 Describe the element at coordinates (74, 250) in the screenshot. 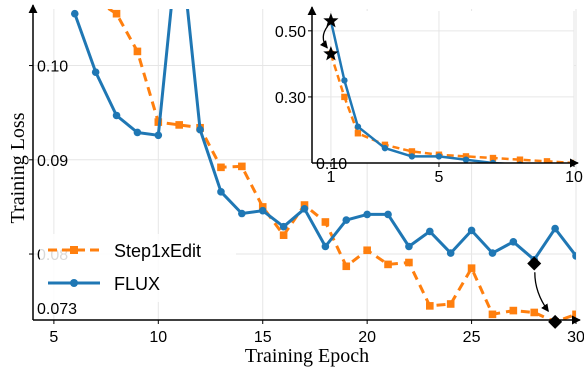

I see `legend-marker-step1xedit` at that location.